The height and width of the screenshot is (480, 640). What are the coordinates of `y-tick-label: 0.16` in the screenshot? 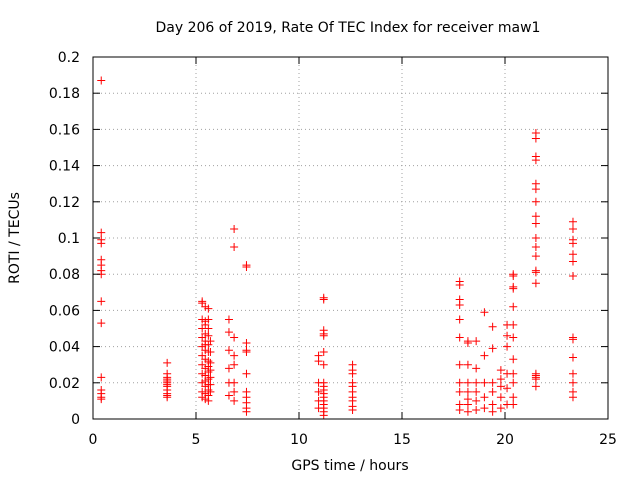 It's located at (64, 130).